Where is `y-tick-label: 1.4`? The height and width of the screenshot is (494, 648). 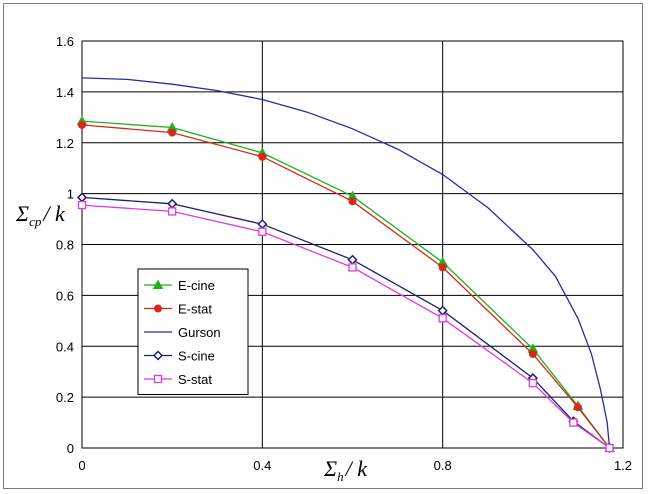
y-tick-label: 1.4 is located at coordinates (65, 92).